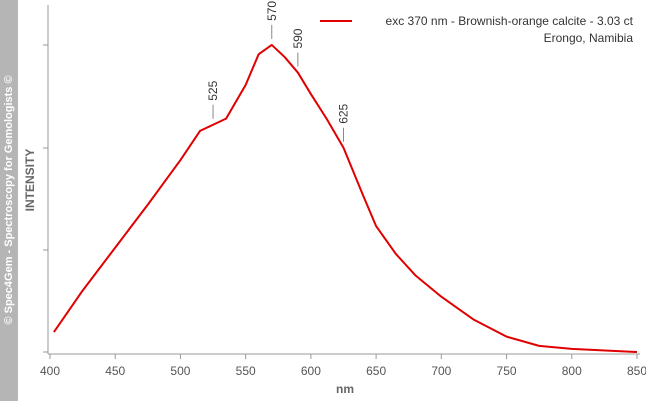 This screenshot has height=401, width=646. I want to click on x-tick-label: 550, so click(246, 371).